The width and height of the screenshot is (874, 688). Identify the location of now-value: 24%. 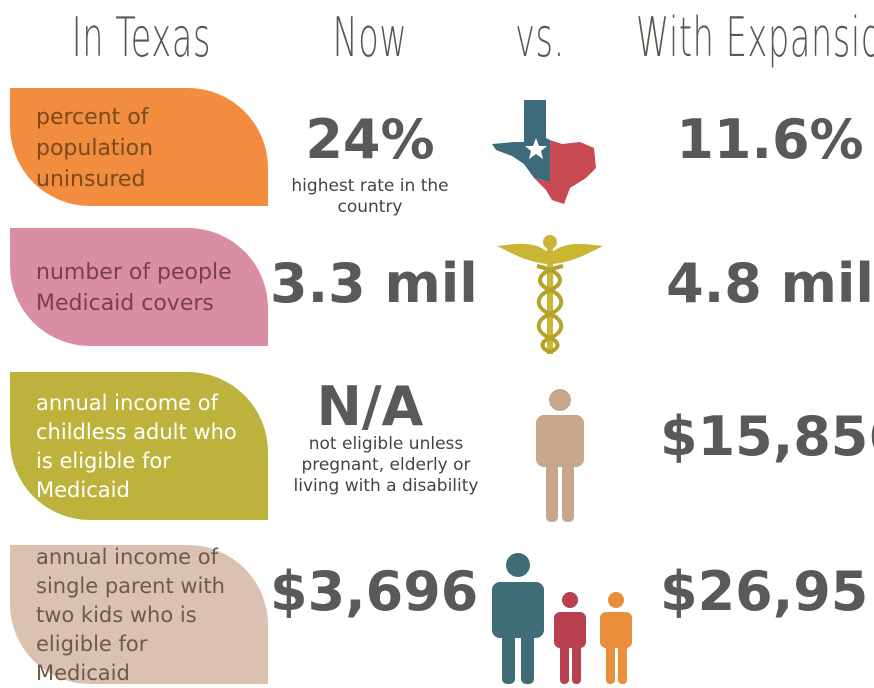
(370, 139).